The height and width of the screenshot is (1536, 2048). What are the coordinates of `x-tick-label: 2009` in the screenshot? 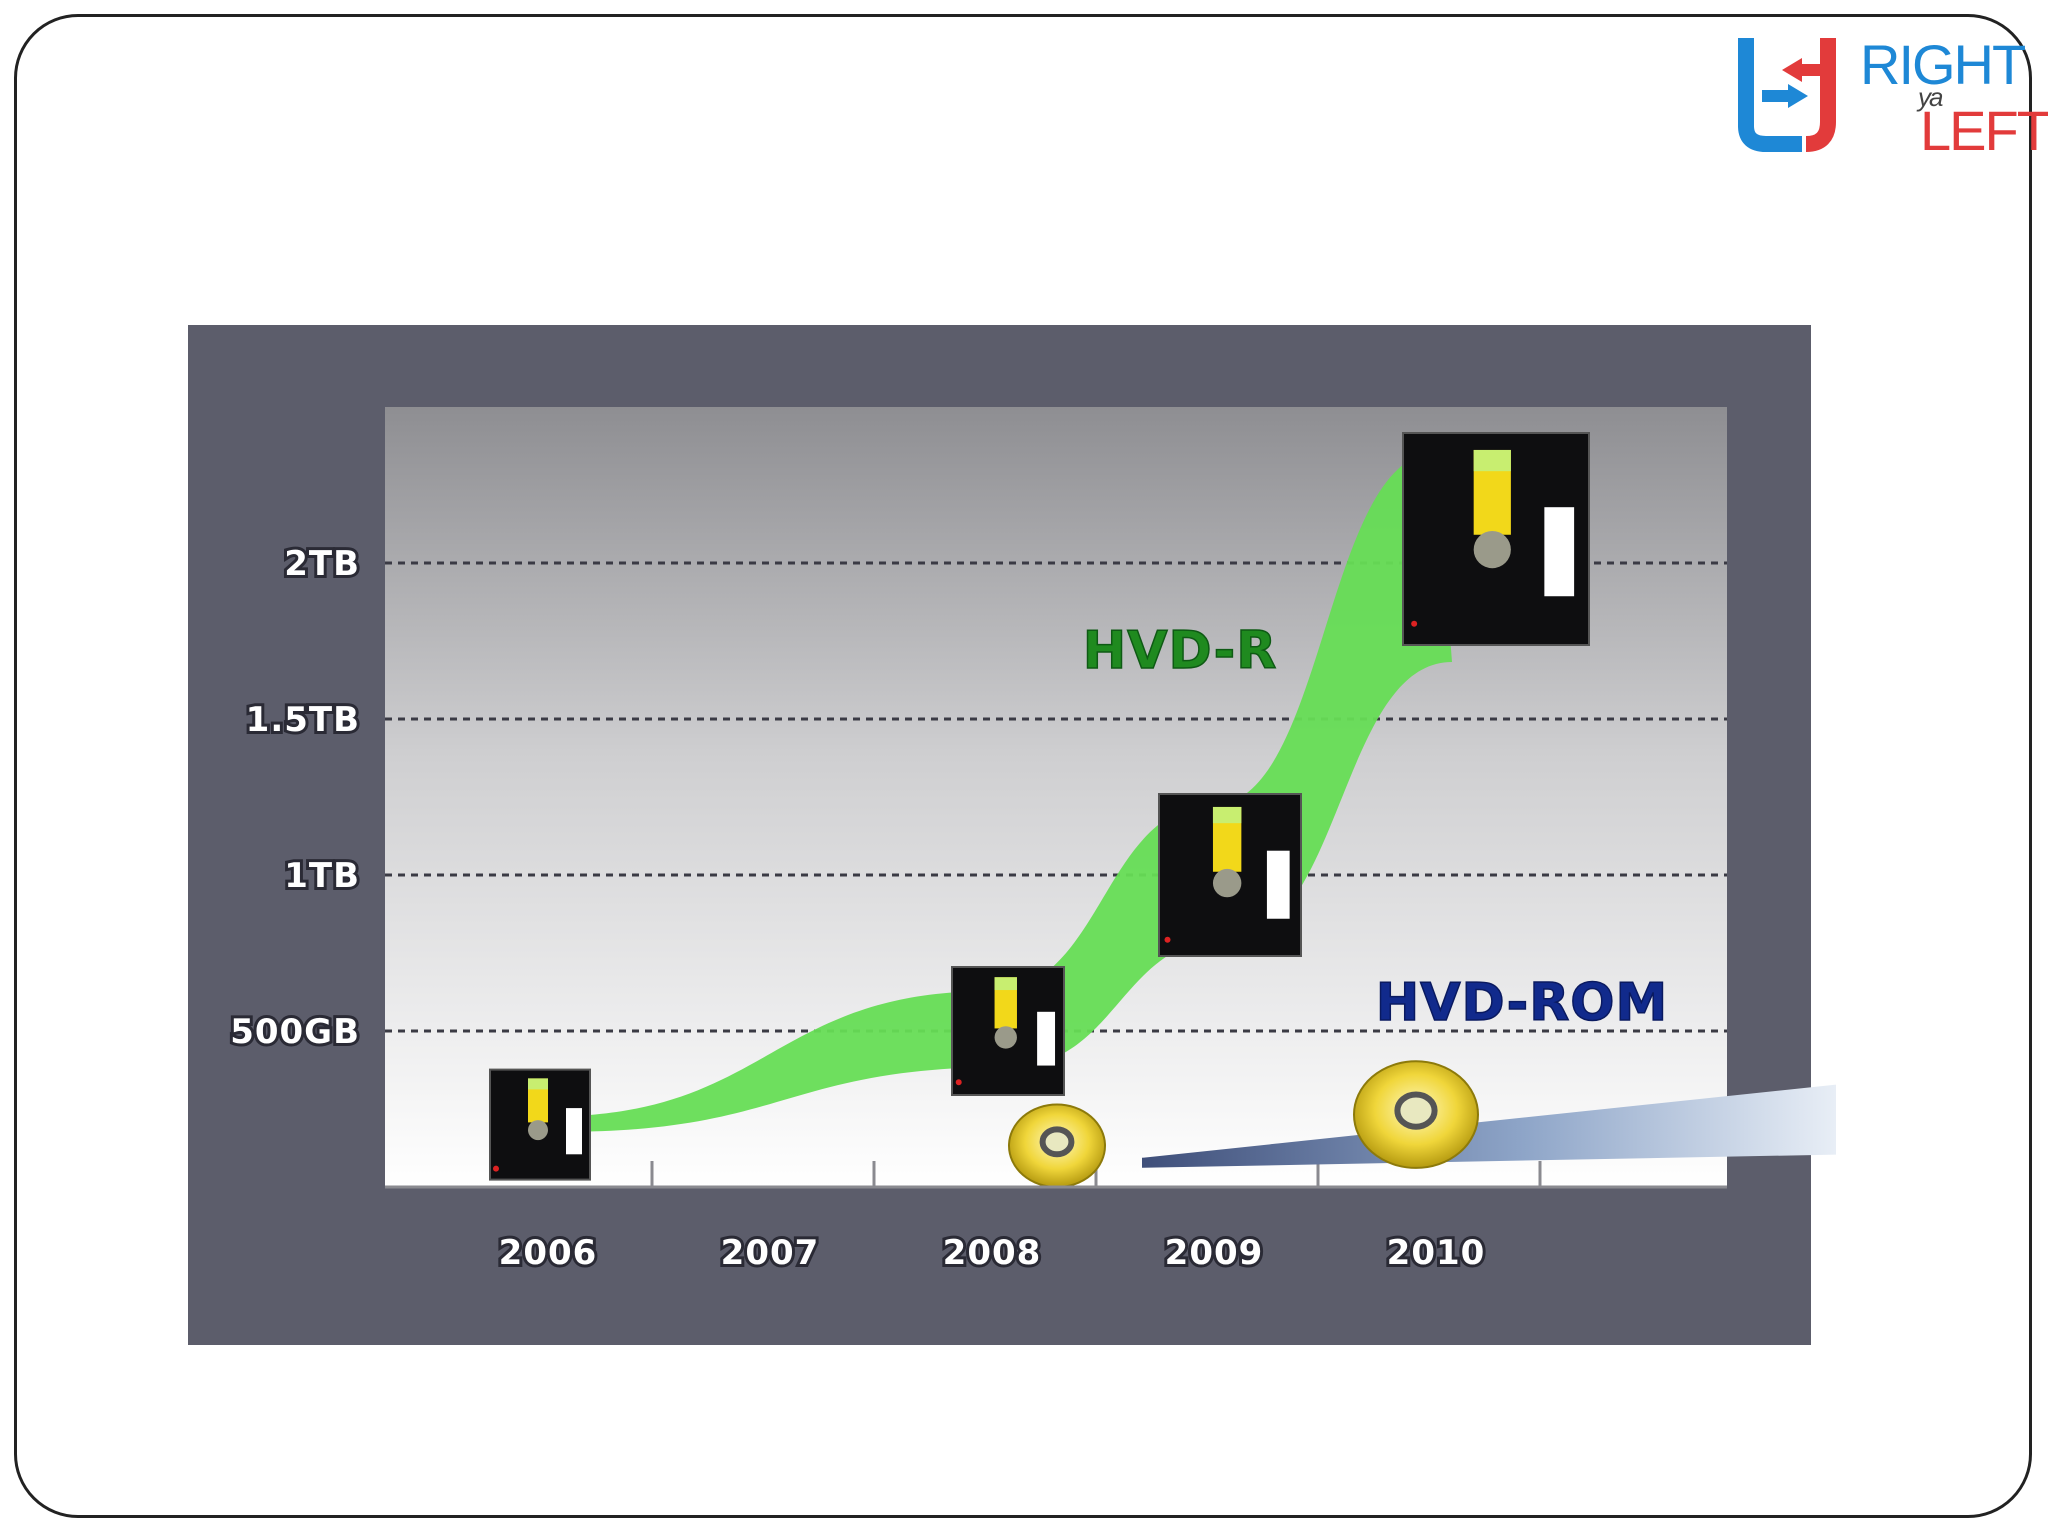 It's located at (1214, 1253).